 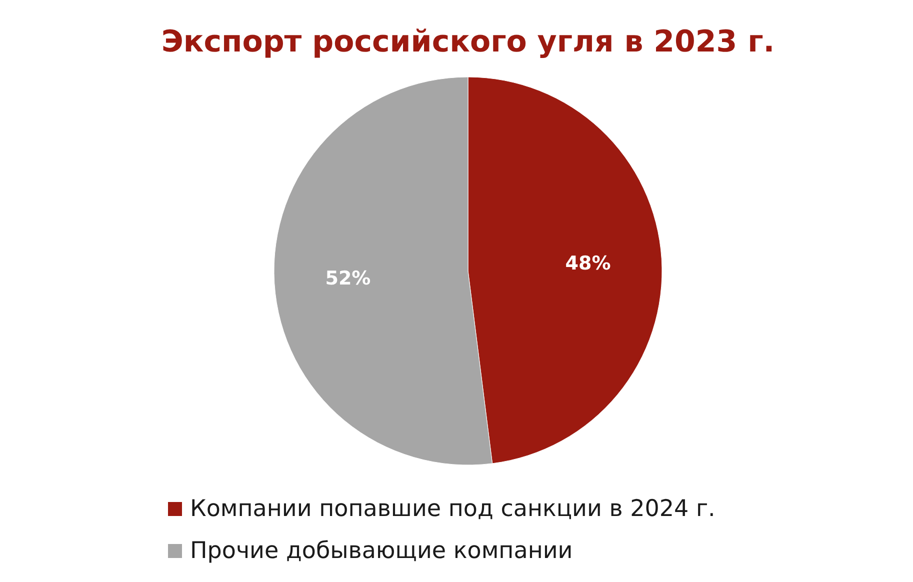 I want to click on data-label: 52%, so click(x=348, y=279).